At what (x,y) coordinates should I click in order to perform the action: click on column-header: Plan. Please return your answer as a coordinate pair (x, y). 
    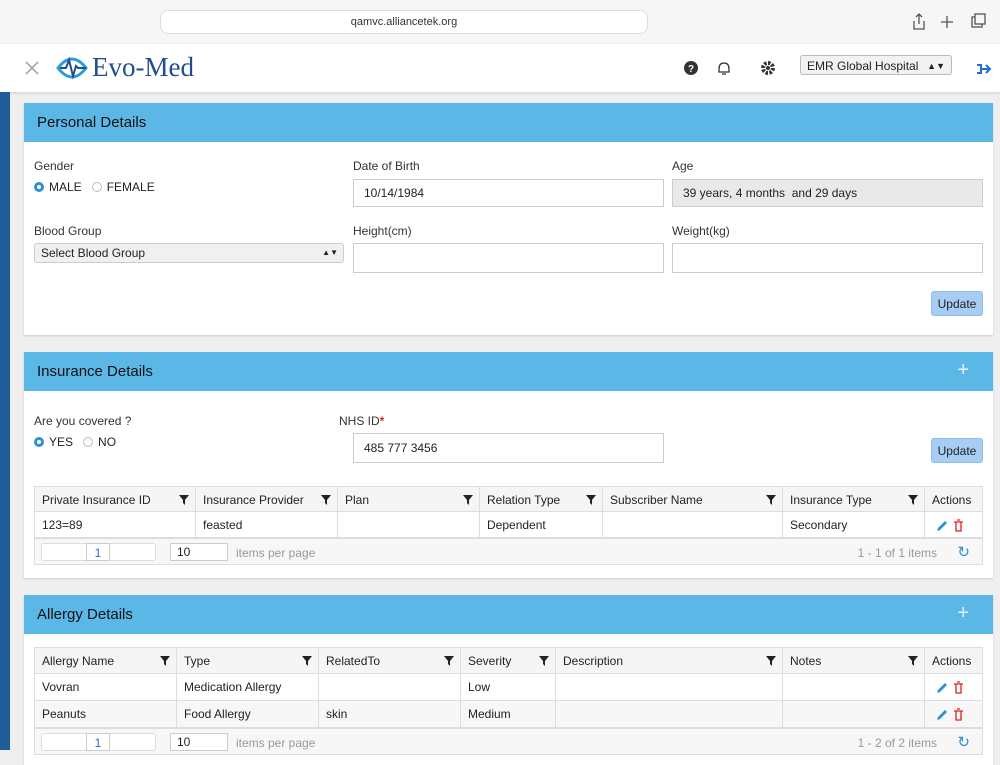
    Looking at the image, I should click on (409, 499).